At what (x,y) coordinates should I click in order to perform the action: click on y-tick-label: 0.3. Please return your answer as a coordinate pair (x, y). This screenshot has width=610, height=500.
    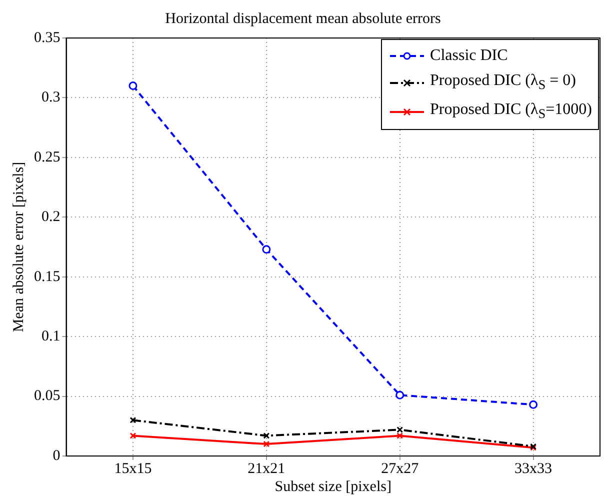
    Looking at the image, I should click on (51, 98).